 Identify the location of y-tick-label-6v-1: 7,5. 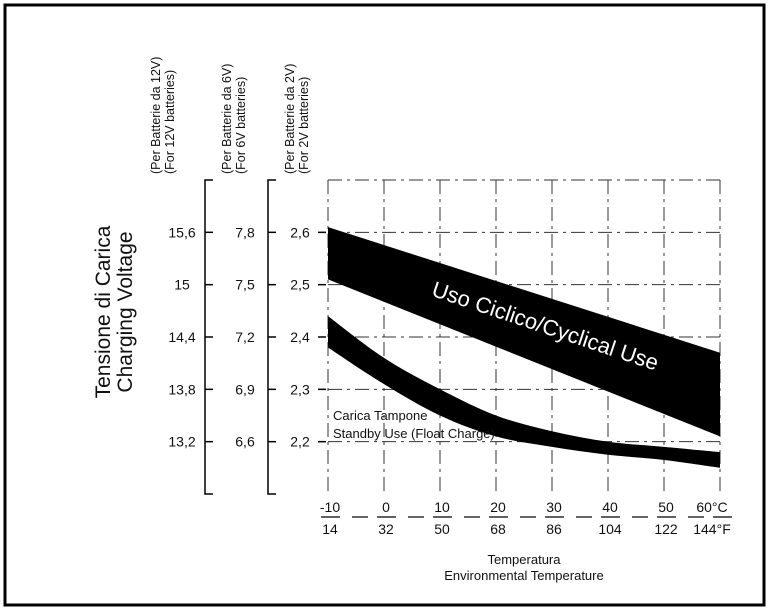
(245, 285).